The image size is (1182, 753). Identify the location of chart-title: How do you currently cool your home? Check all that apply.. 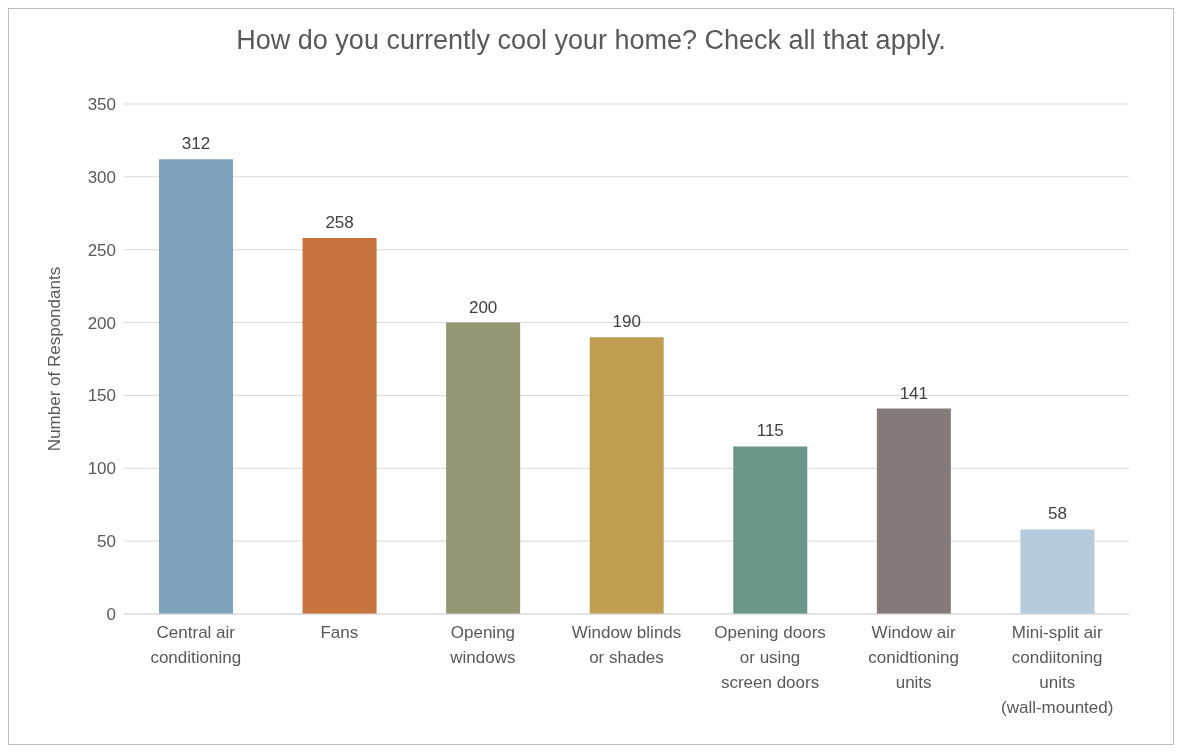
(591, 40).